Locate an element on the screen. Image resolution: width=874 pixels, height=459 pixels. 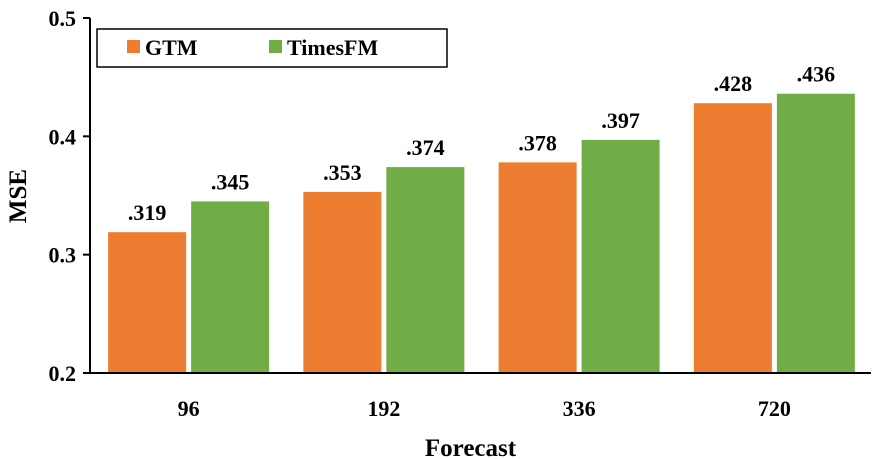
data-label-timesfm-336: .397 is located at coordinates (620, 120).